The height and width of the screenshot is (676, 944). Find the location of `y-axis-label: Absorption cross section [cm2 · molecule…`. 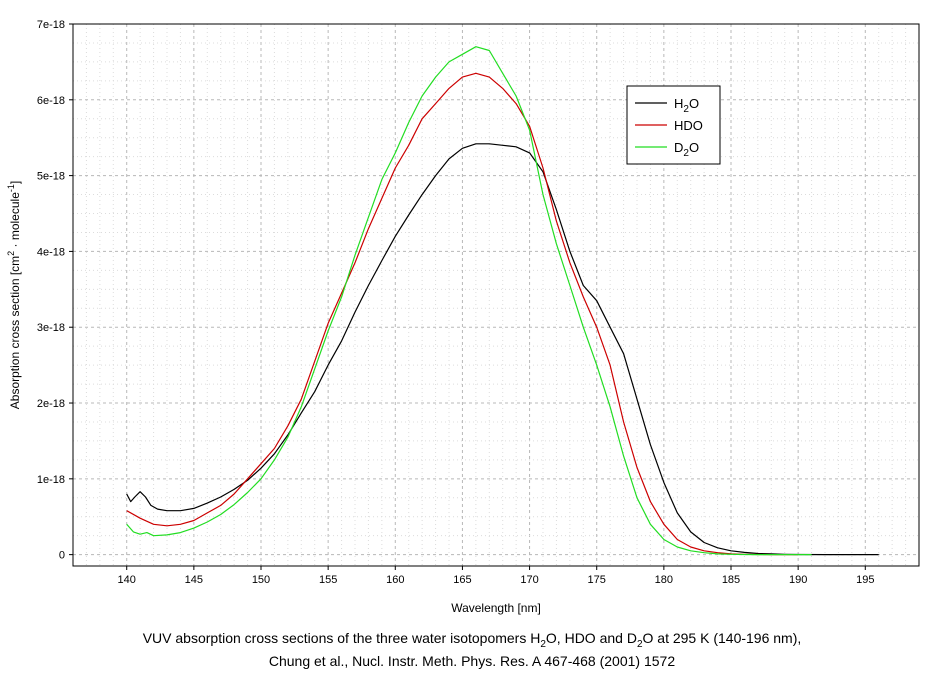

y-axis-label: Absorption cross section [cm2 · molecule… is located at coordinates (14, 295).